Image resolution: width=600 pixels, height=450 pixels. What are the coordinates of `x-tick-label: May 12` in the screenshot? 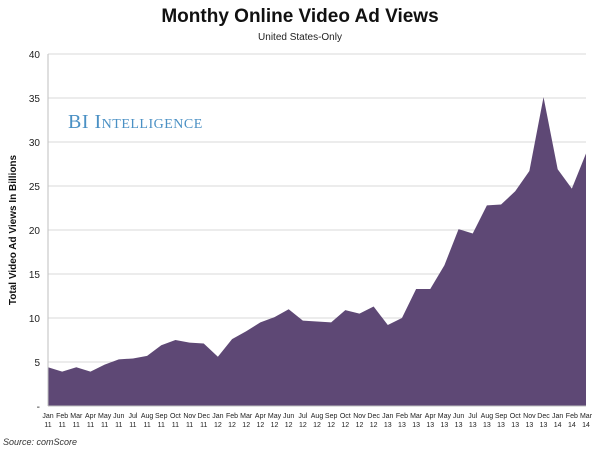 It's located at (275, 421).